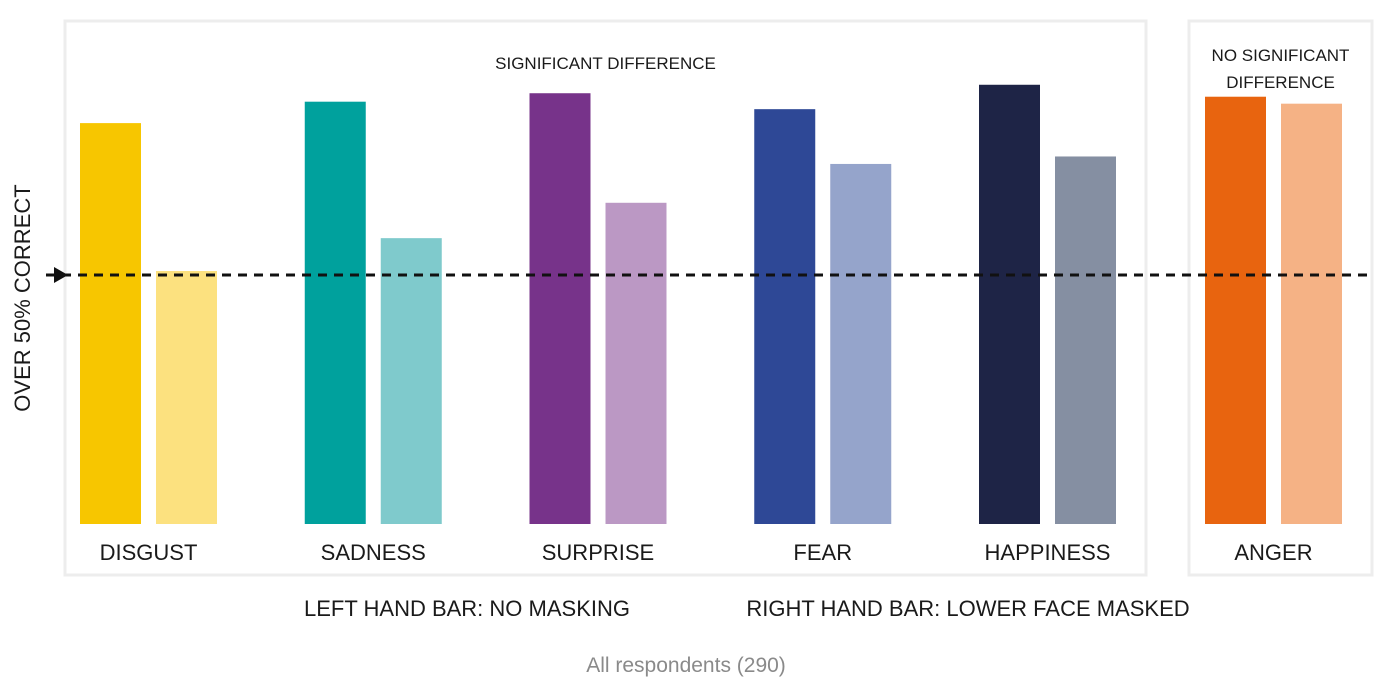  What do you see at coordinates (61, 275) in the screenshot?
I see `threshold-arrow-icon` at bounding box center [61, 275].